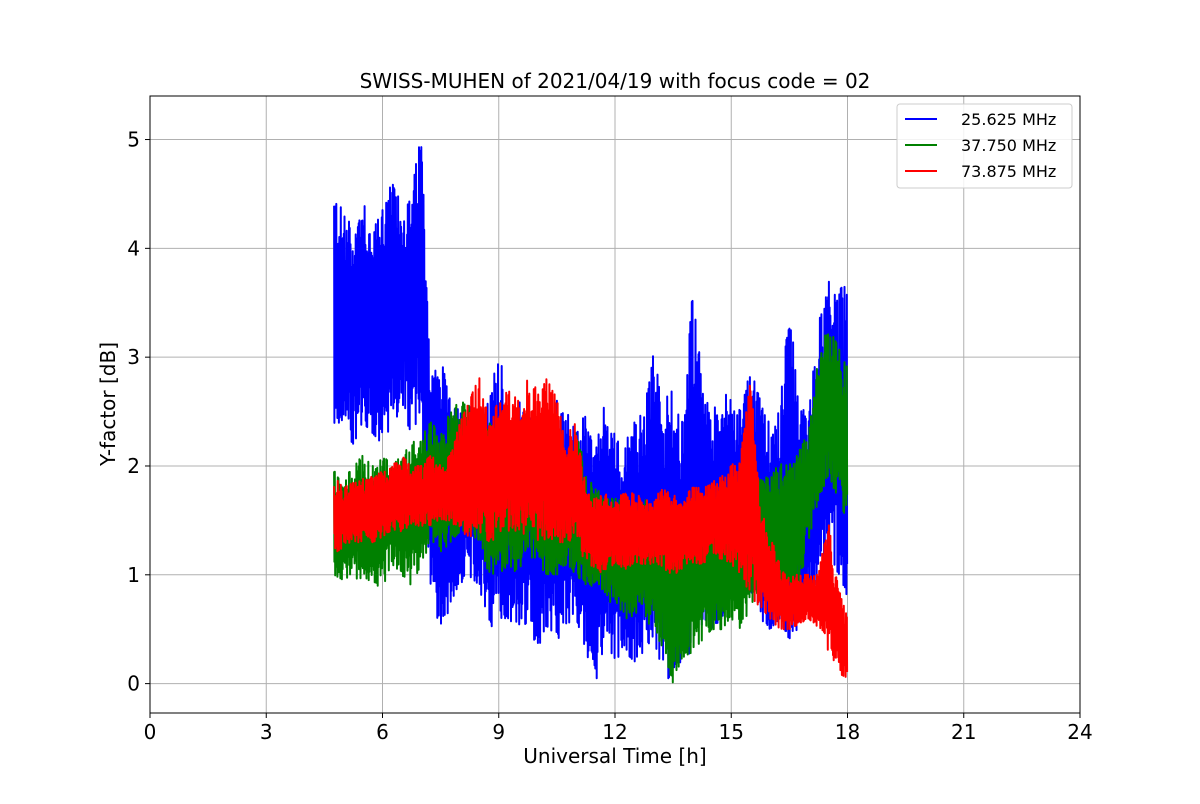 The image size is (1200, 804). I want to click on legend: 25.625 MHz 37.750 MHz 73.875 MHz, so click(984, 146).